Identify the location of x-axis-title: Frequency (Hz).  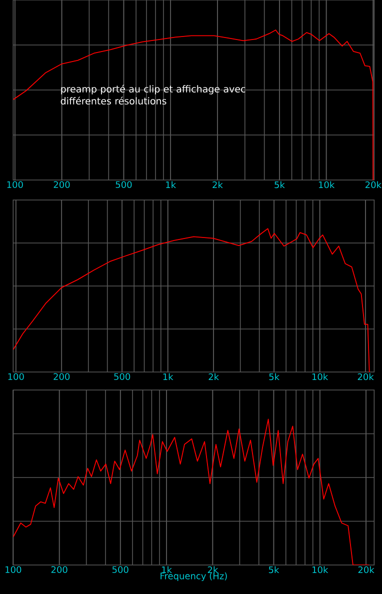
(193, 577).